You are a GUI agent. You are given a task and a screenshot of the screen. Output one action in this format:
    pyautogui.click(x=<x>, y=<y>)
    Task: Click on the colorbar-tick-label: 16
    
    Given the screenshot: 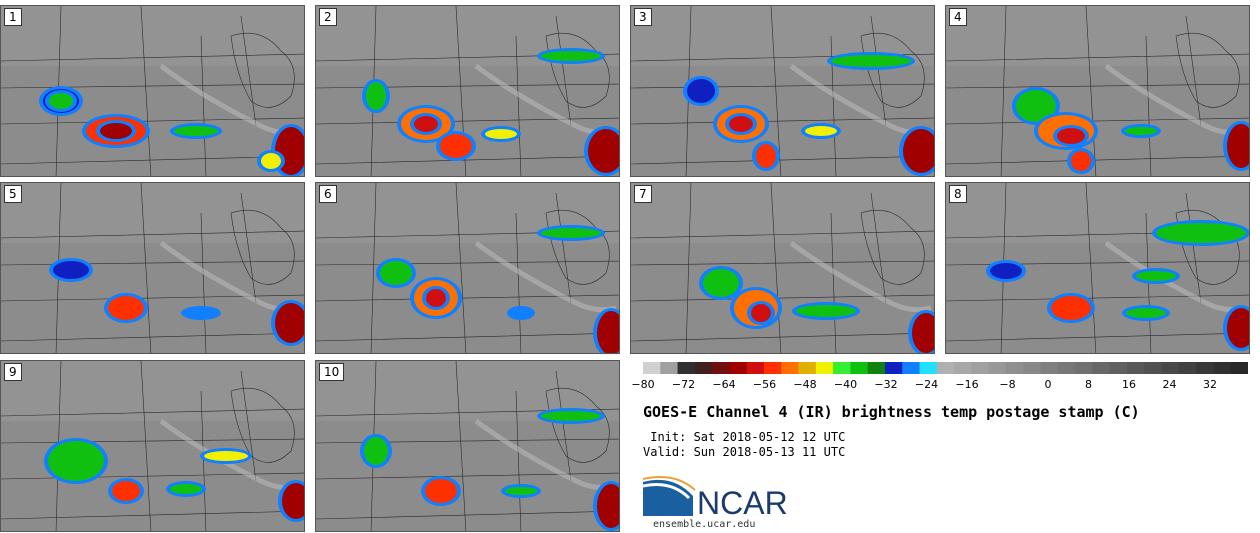 What is the action you would take?
    pyautogui.click(x=1129, y=384)
    